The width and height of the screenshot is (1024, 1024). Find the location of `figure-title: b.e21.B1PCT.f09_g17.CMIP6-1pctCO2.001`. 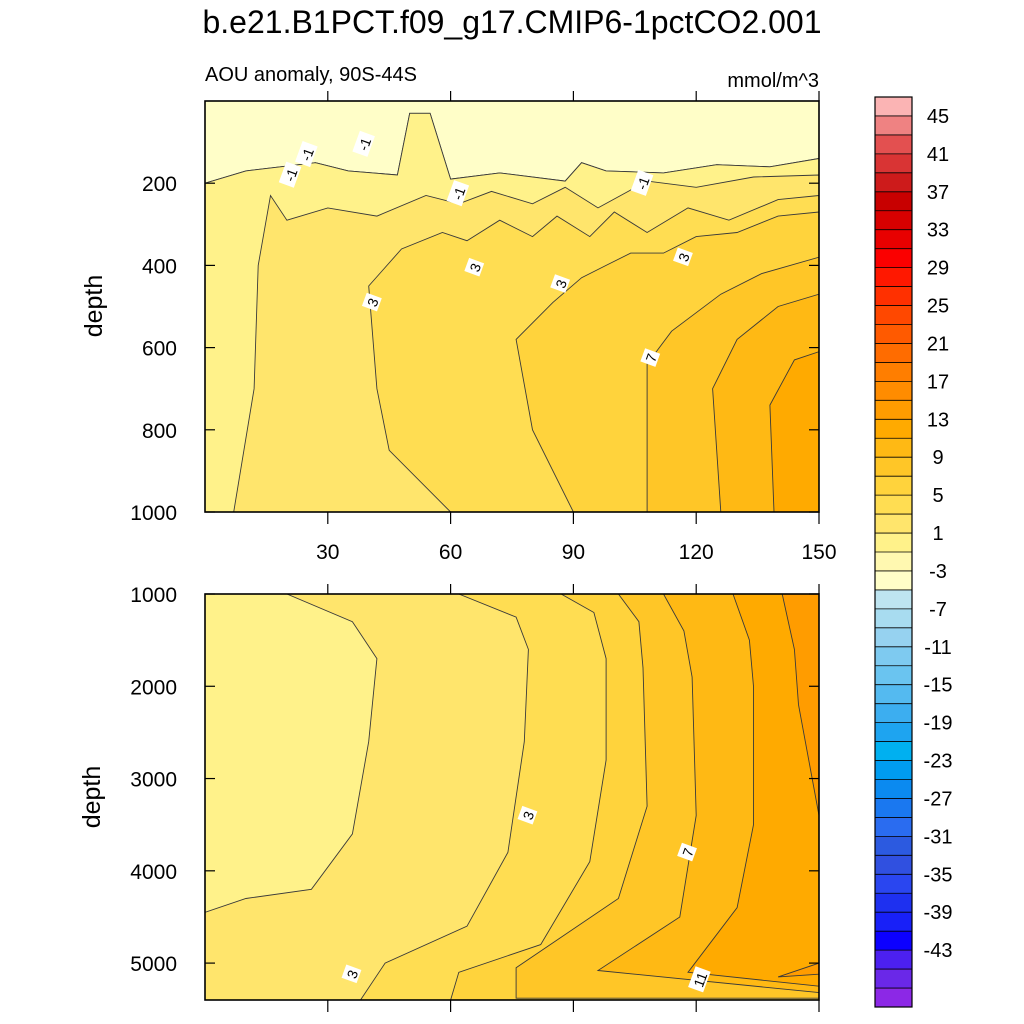

figure-title: b.e21.B1PCT.f09_g17.CMIP6-1pctCO2.001 is located at coordinates (512, 22).